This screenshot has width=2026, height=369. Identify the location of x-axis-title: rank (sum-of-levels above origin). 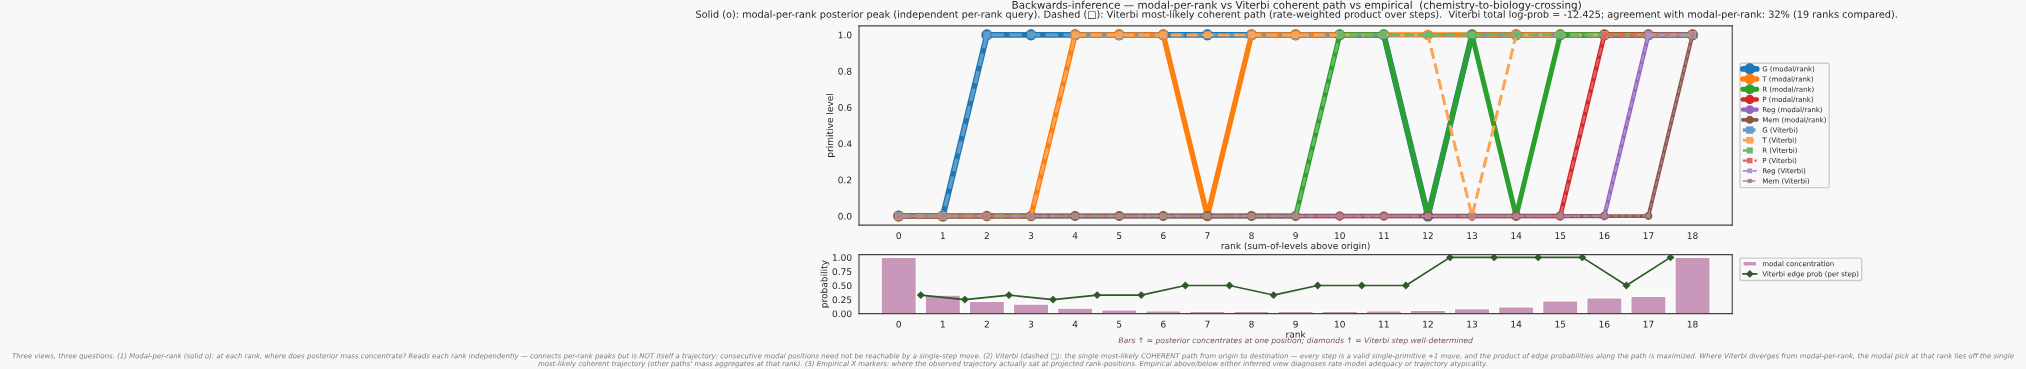
(1295, 246).